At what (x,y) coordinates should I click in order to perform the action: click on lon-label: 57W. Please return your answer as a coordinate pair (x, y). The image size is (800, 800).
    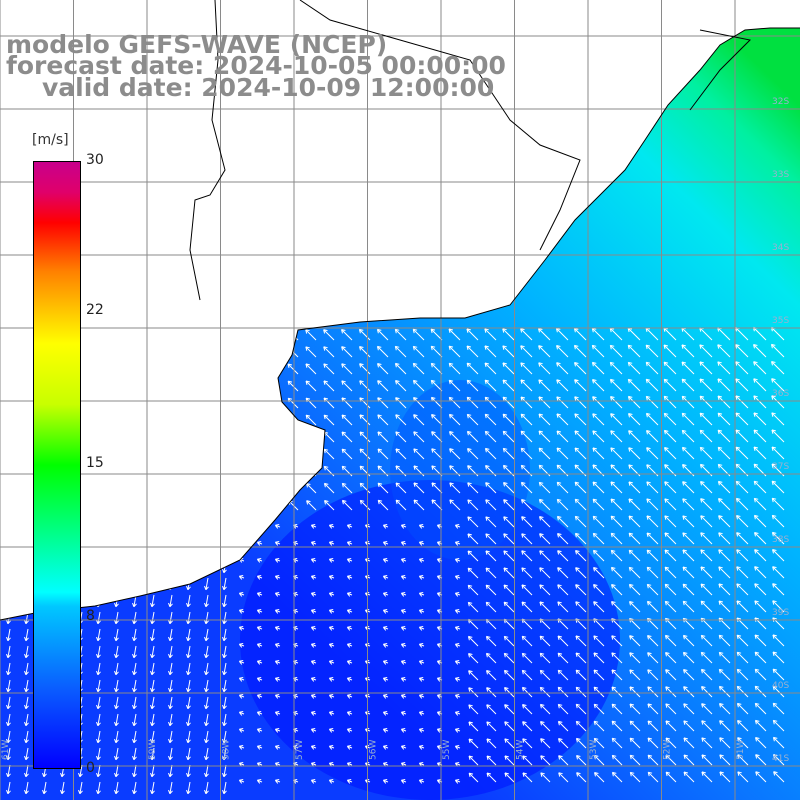
    Looking at the image, I should click on (300, 750).